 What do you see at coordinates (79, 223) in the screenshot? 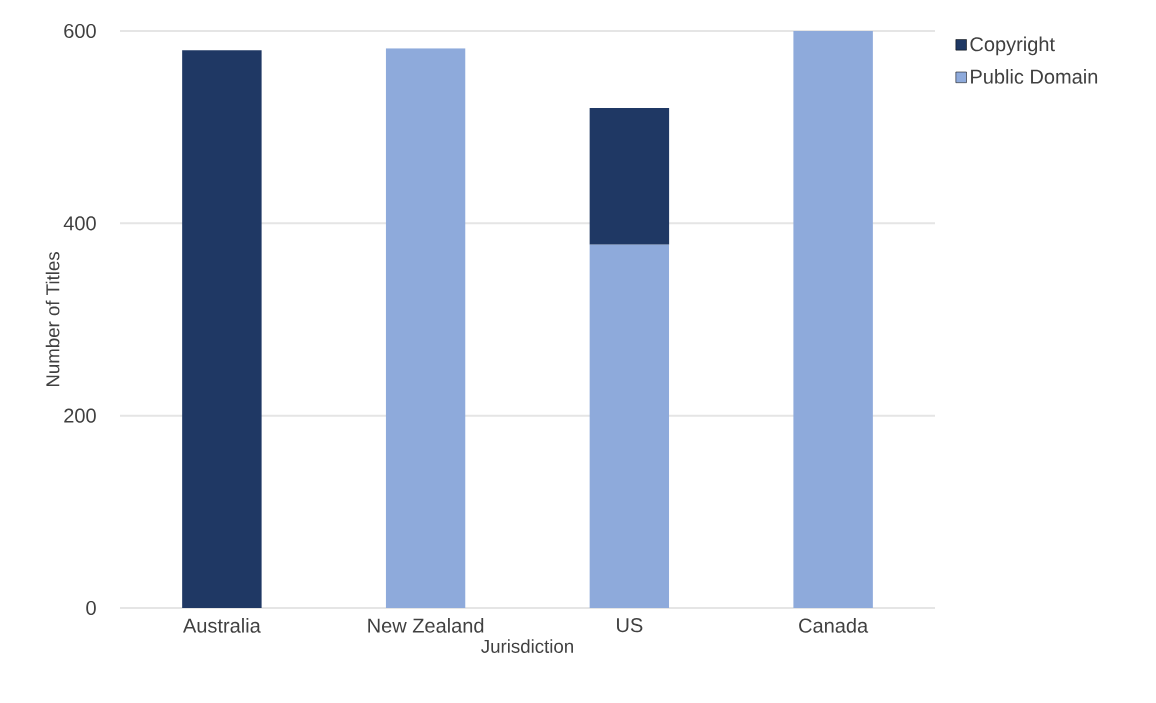
I see `y-tick-label: 400` at bounding box center [79, 223].